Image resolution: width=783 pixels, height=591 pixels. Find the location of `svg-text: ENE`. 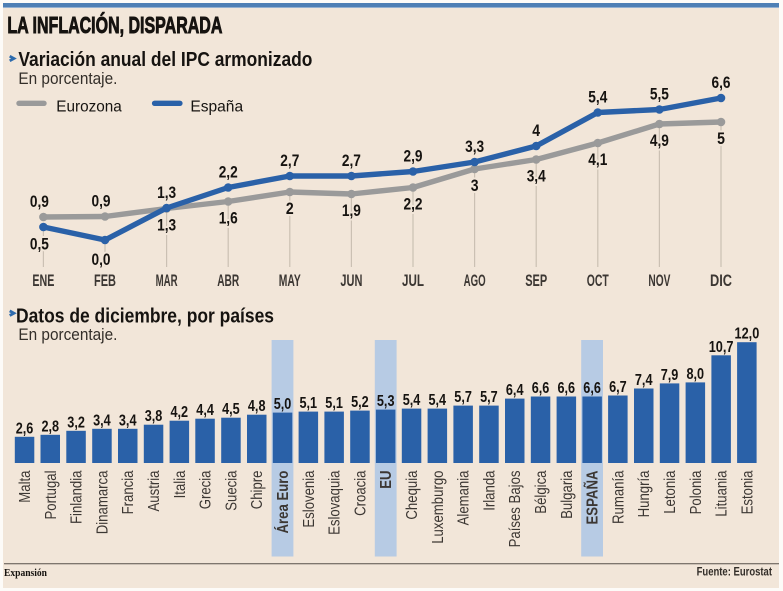

svg-text: ENE is located at coordinates (43, 281).